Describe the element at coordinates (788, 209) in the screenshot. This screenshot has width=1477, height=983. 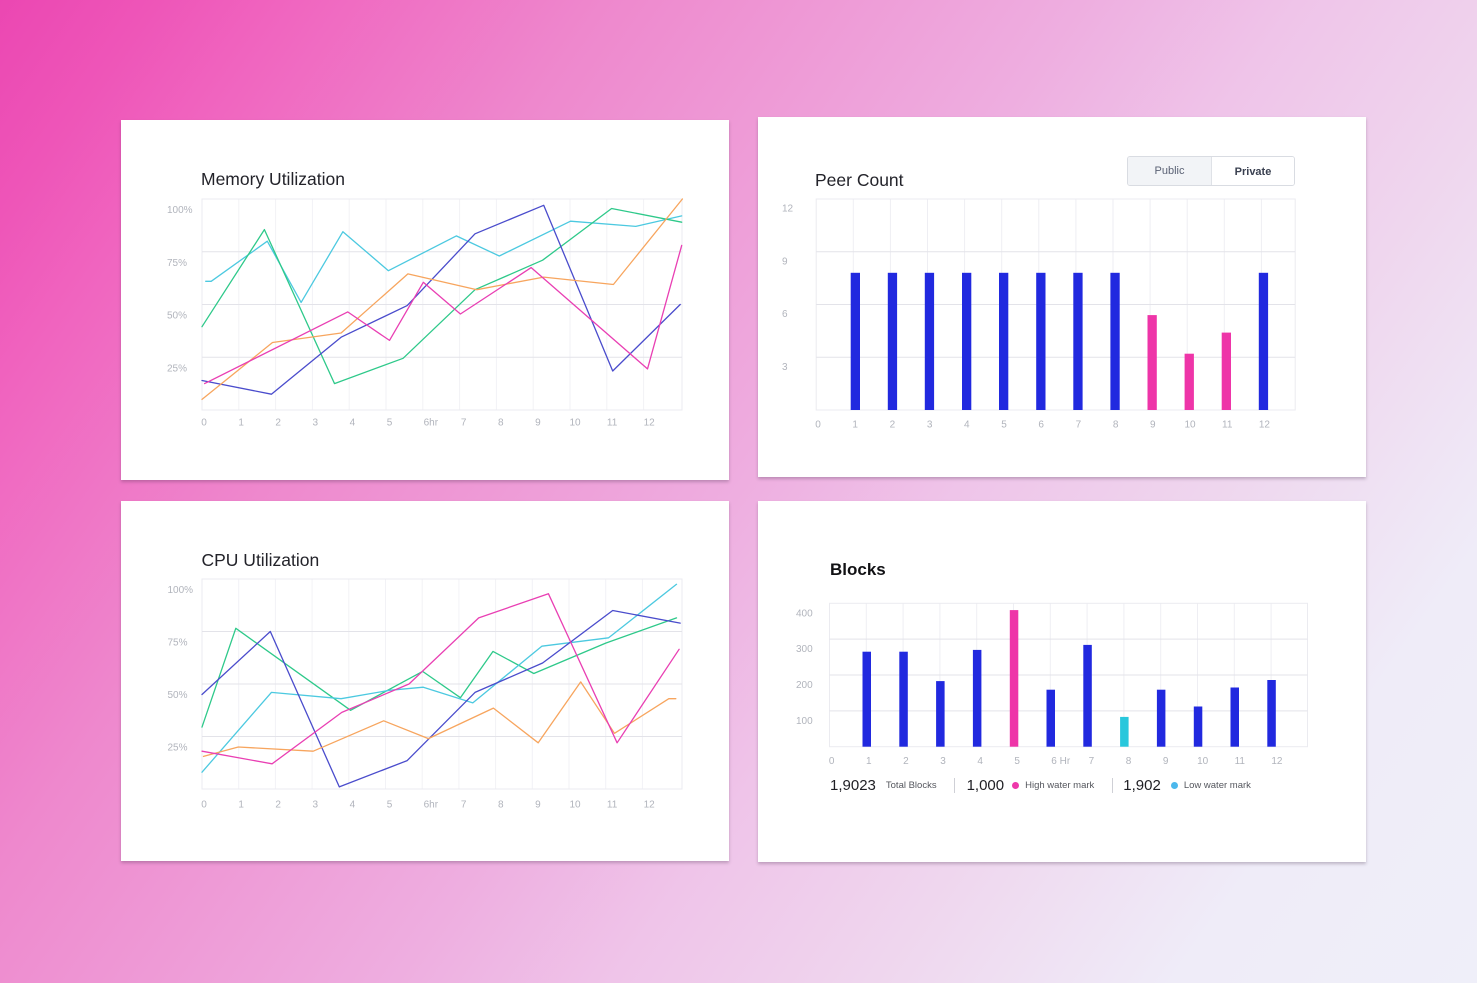
I see `y-axis-label: 12` at that location.